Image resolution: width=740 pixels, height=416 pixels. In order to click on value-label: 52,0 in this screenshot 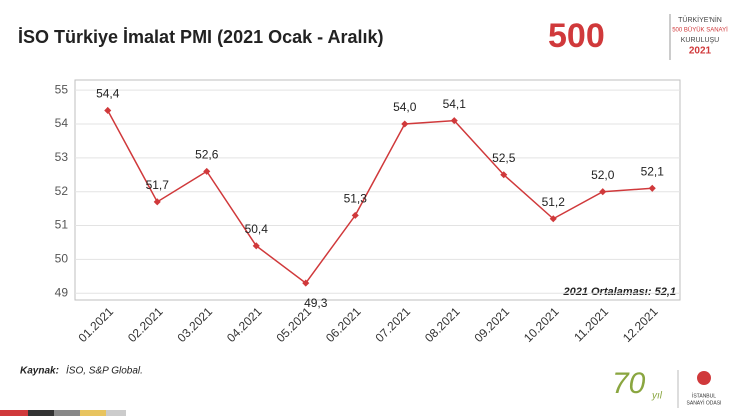, I will do `click(603, 175)`.